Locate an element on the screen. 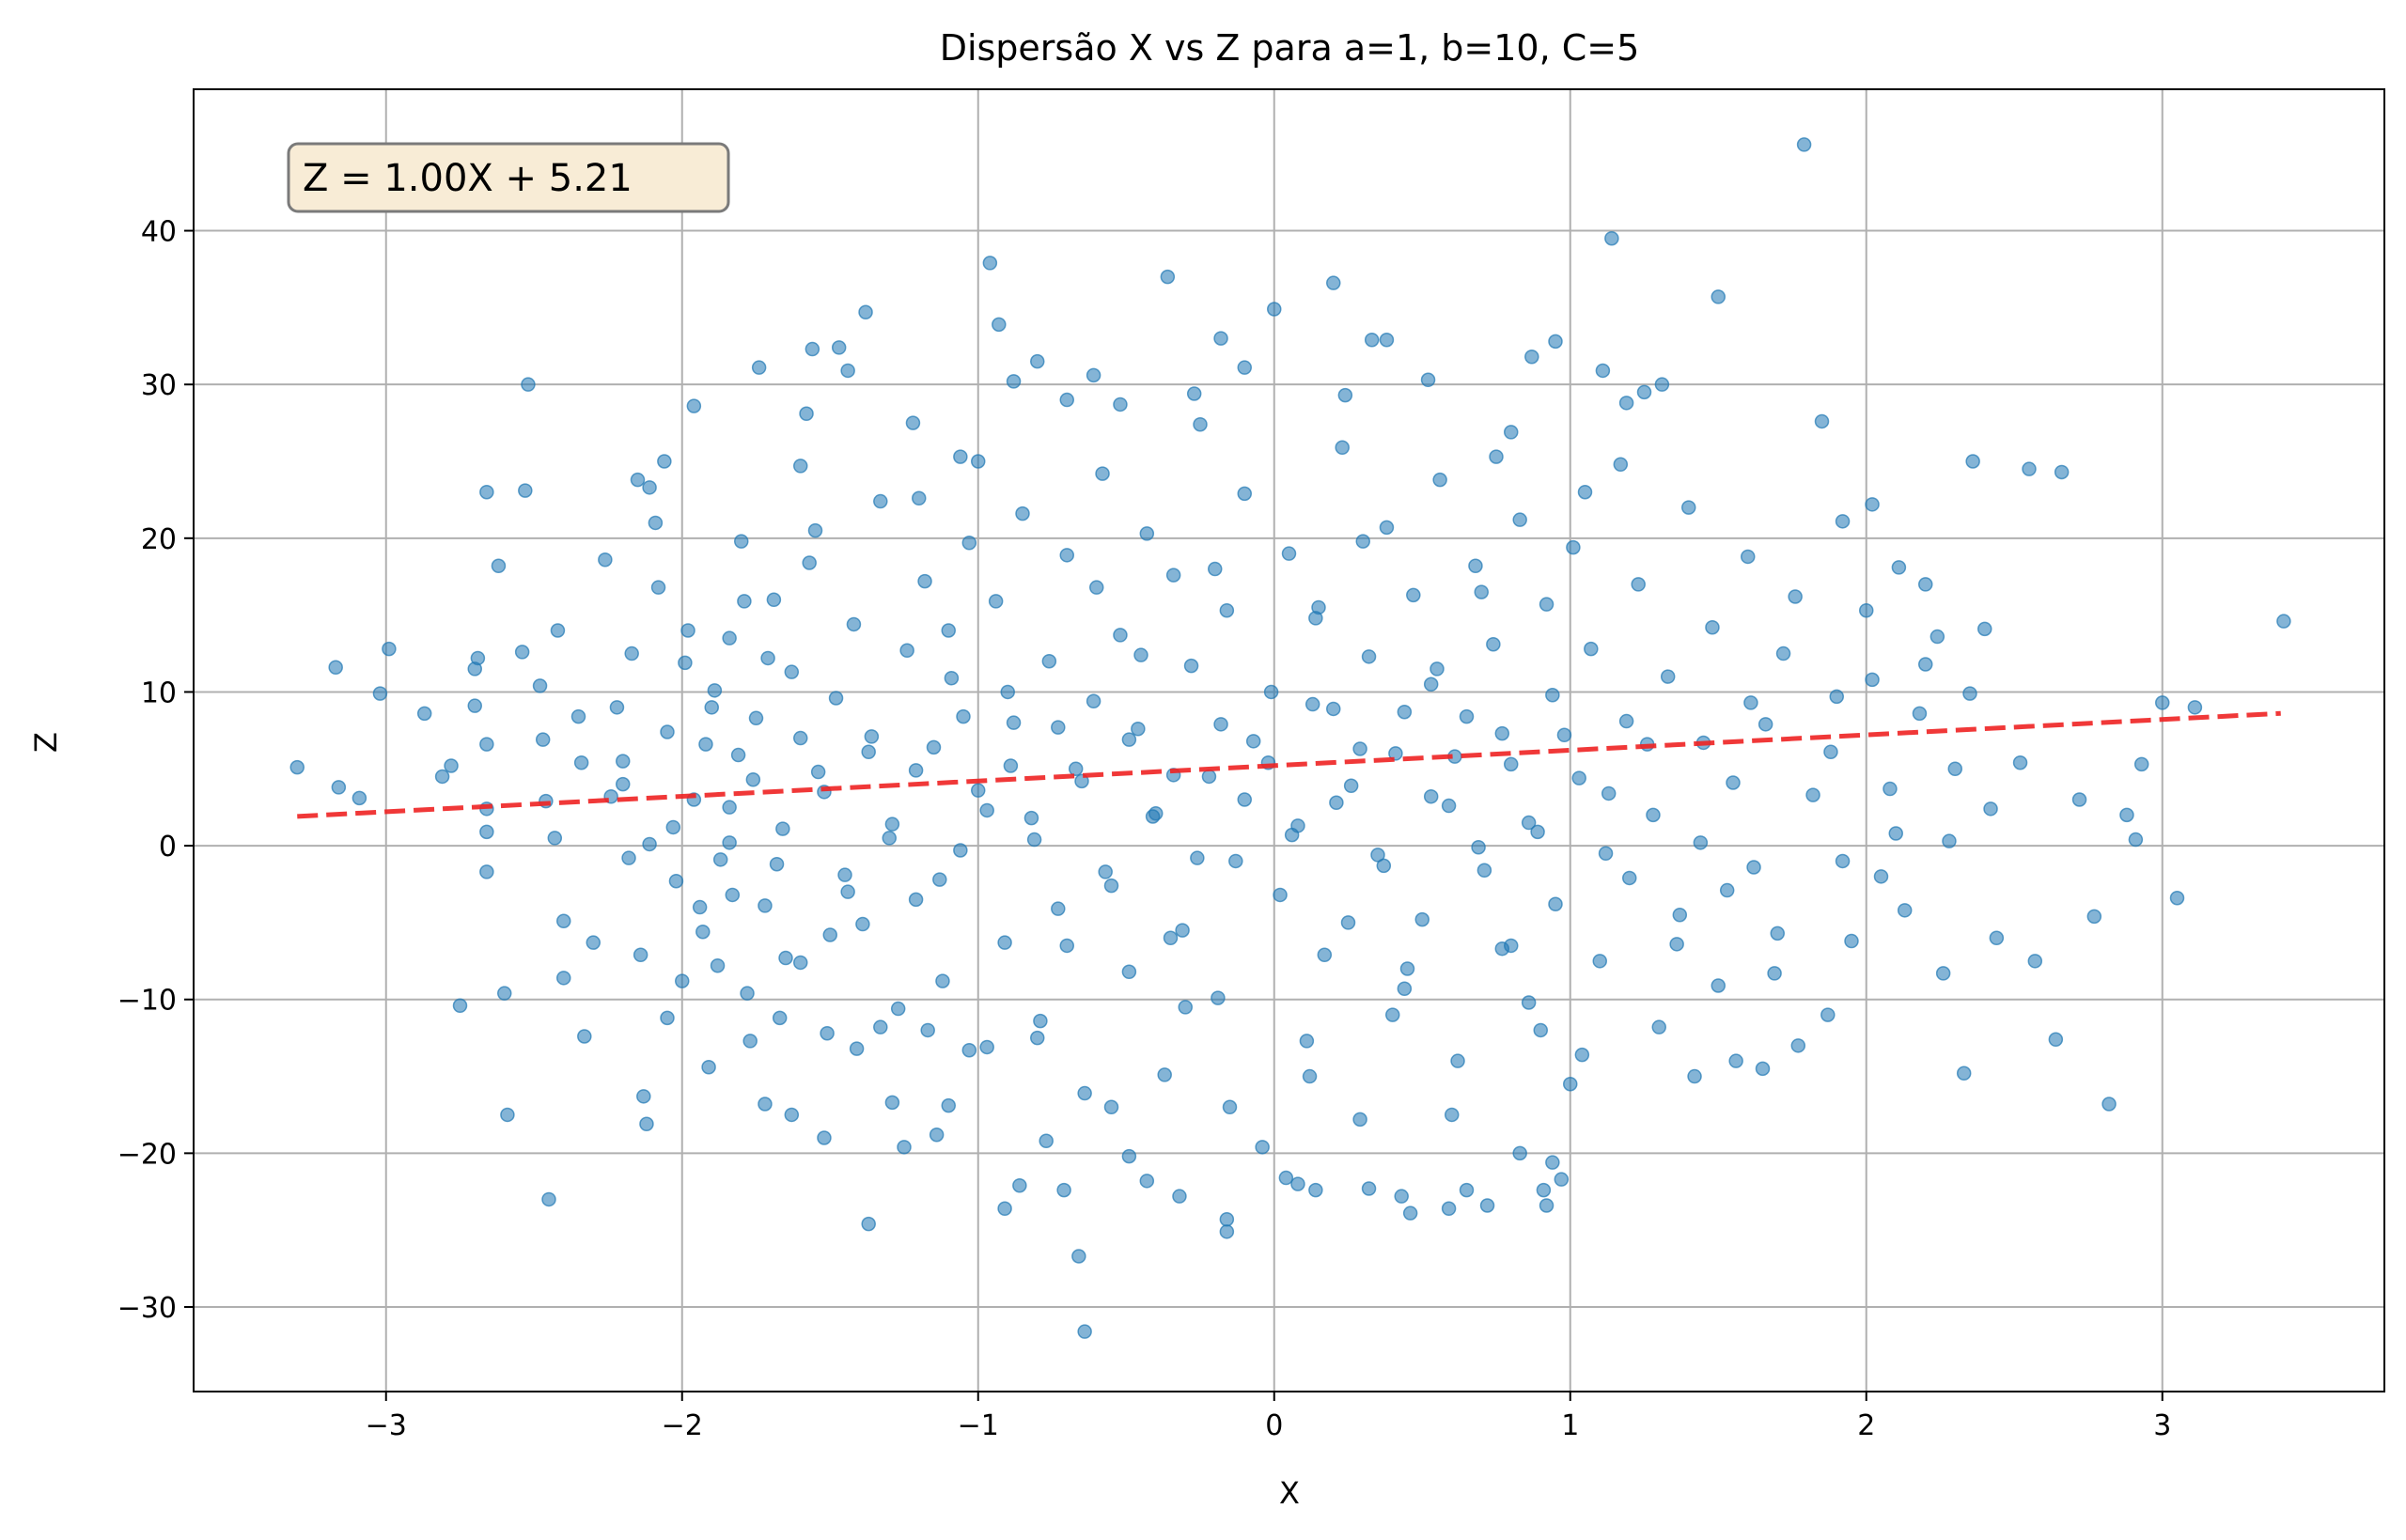 The height and width of the screenshot is (1540, 2406). x-axis-ticks: −3 −2 −1 0 1 2 3 is located at coordinates (1268, 1417).